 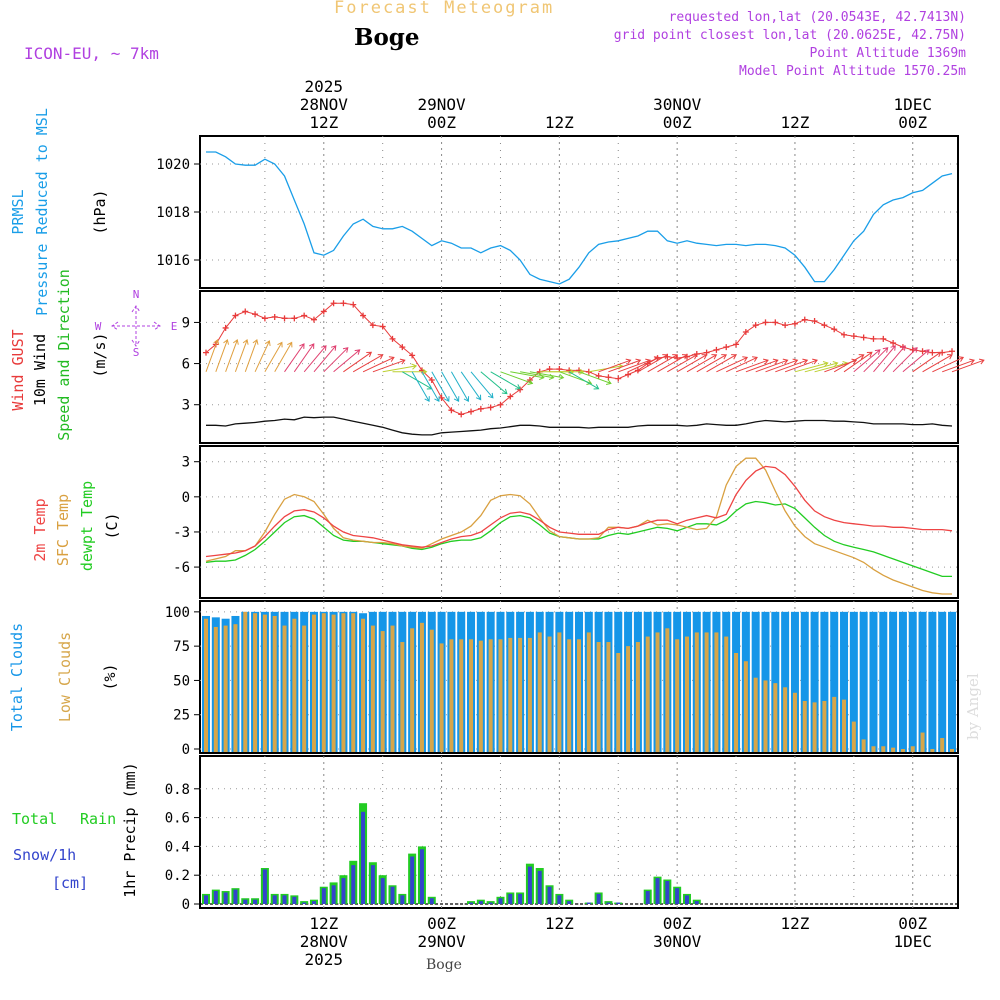 What do you see at coordinates (40, 529) in the screenshot?
I see `temp-2m-label: 2m Temp` at bounding box center [40, 529].